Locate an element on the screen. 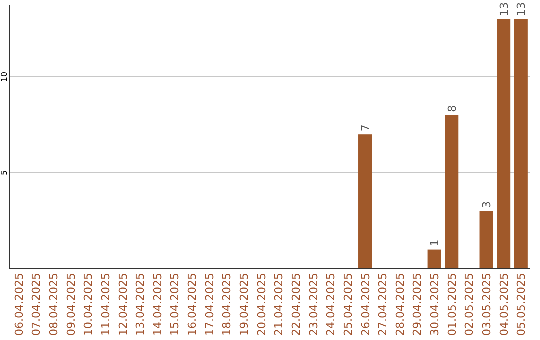 The height and width of the screenshot is (340, 540). data-label: 7 is located at coordinates (365, 128).